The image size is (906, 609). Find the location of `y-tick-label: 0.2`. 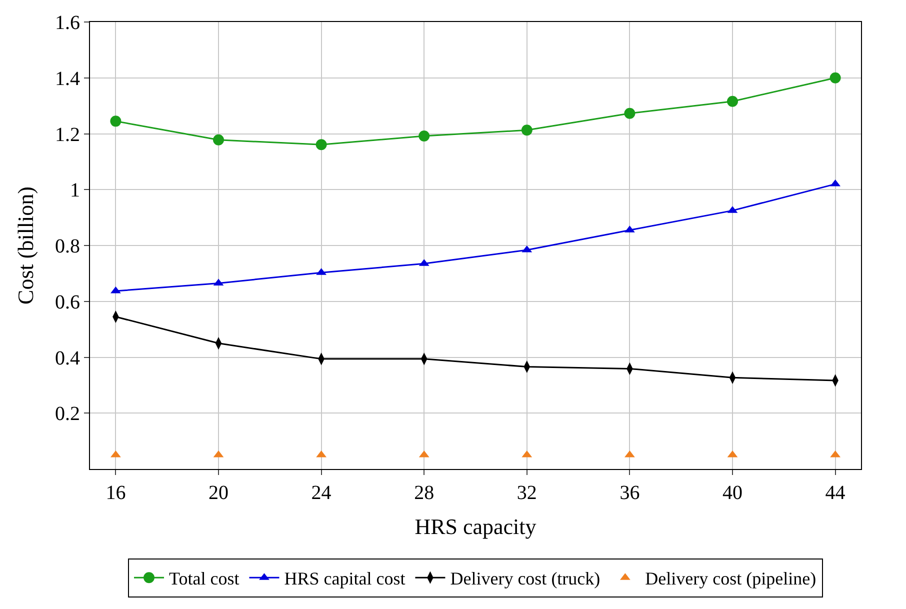

y-tick-label: 0.2 is located at coordinates (67, 414).